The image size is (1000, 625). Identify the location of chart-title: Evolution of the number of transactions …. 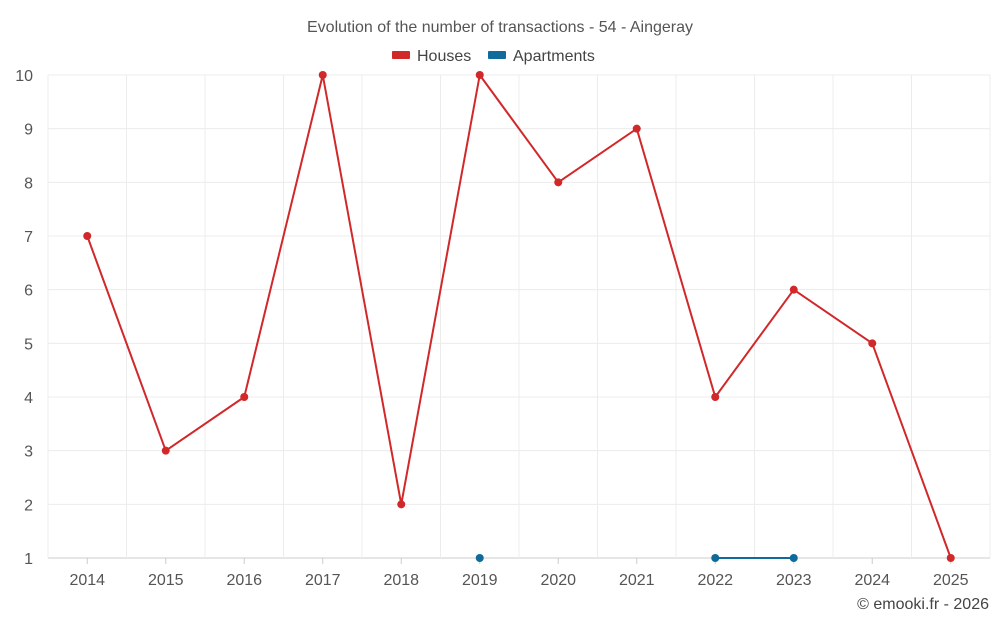
(500, 27).